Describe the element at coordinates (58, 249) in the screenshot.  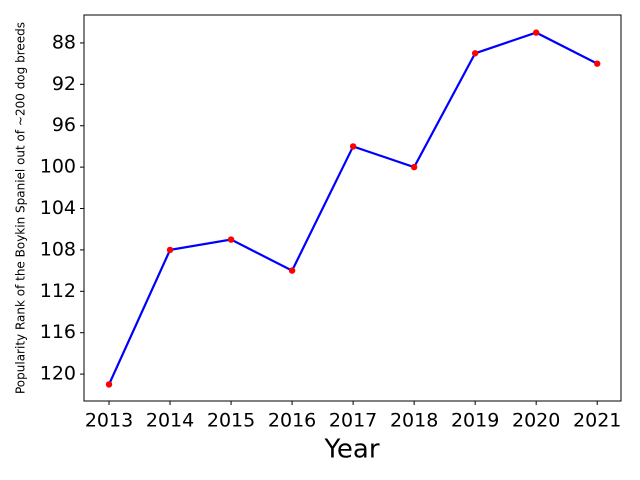
I see `y-tick-label: 108` at that location.